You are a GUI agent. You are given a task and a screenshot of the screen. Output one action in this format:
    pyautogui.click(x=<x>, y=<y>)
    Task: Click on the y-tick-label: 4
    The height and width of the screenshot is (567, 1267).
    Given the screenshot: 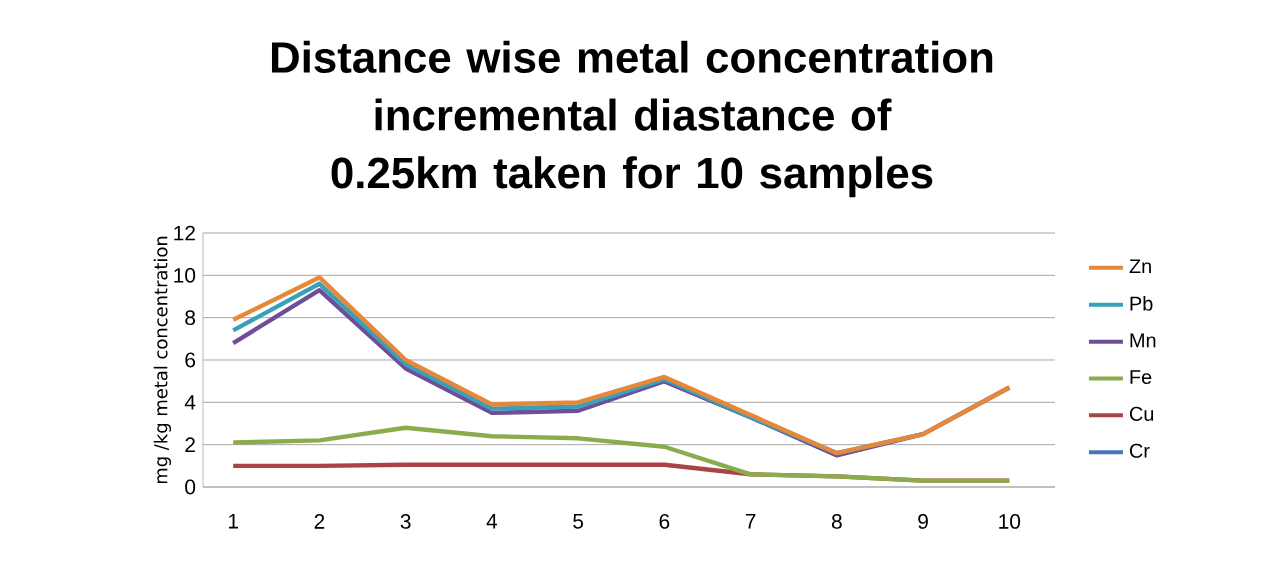 What is the action you would take?
    pyautogui.click(x=190, y=402)
    